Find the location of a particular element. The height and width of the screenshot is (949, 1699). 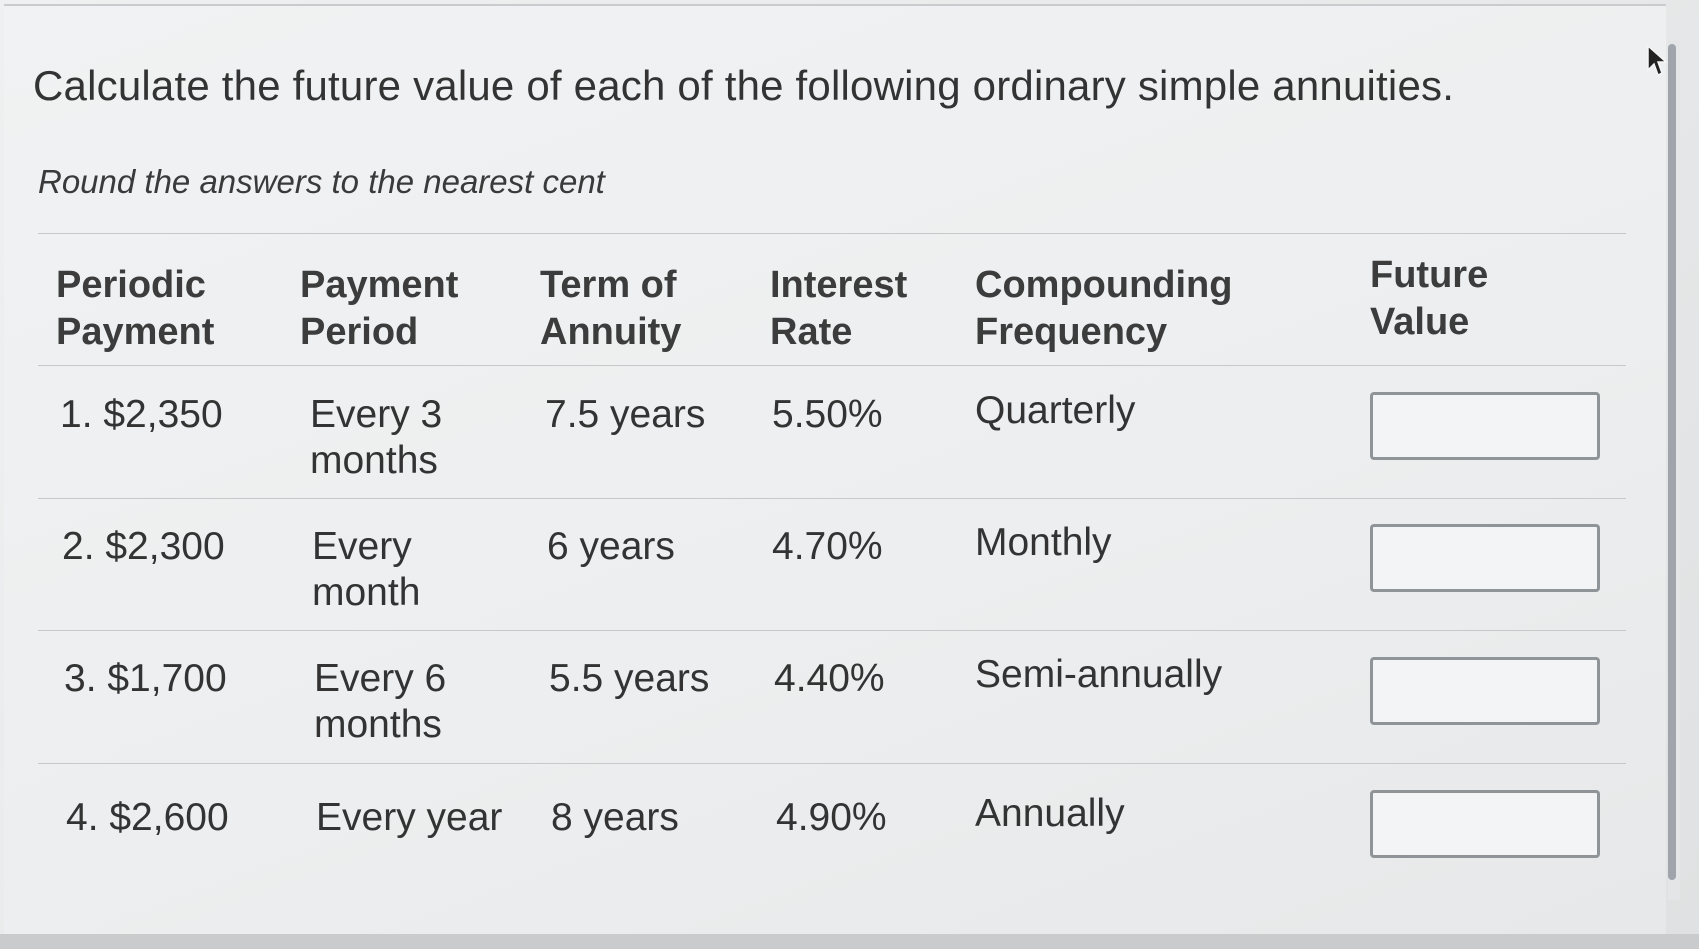

period-line: Every year is located at coordinates (409, 817).